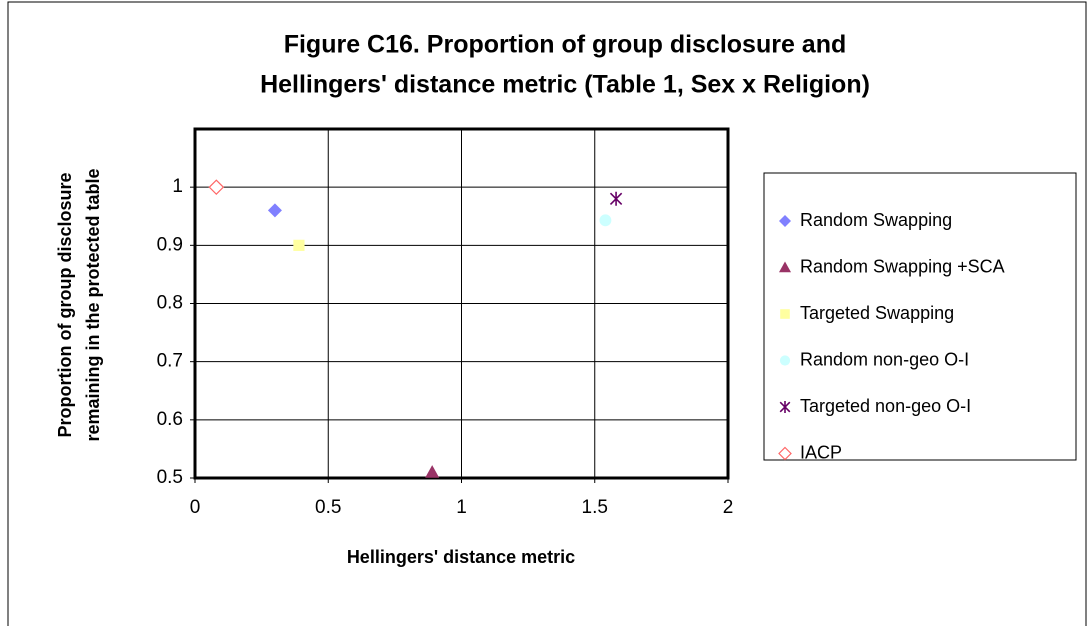 Image resolution: width=1088 pixels, height=626 pixels. I want to click on x-axis-label: Hellingers' distance metric, so click(461, 557).